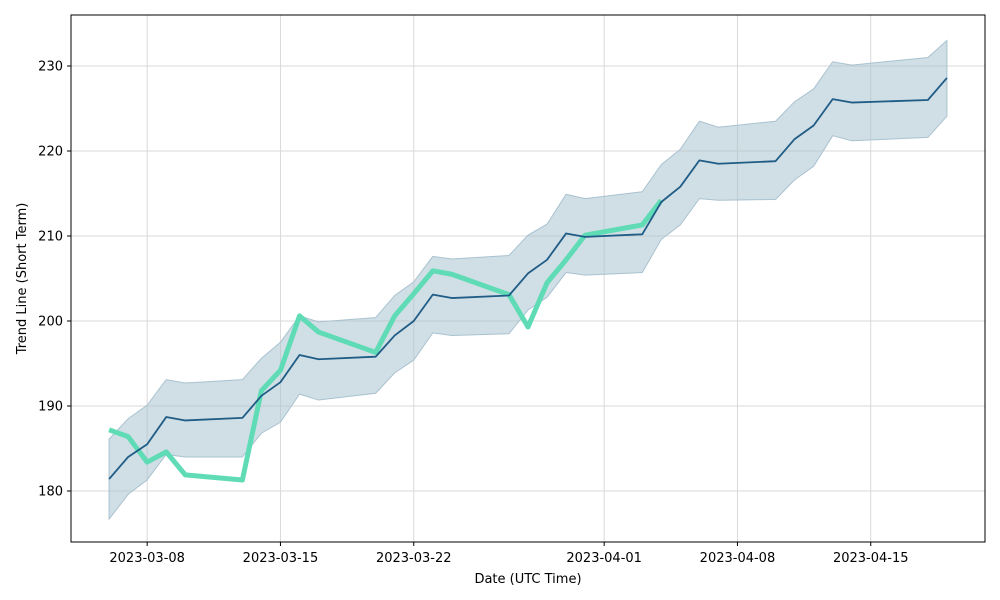 The image size is (1000, 600). I want to click on x-axis-label: Date (UTC Time), so click(527, 579).